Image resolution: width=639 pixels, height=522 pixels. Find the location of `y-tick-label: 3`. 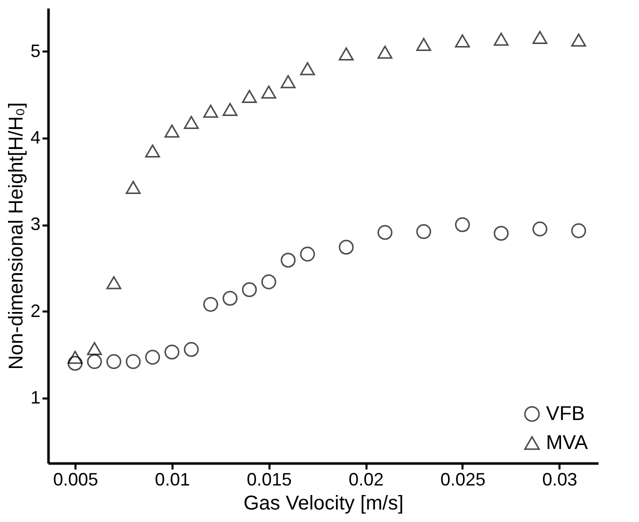

y-tick-label: 3 is located at coordinates (35, 224).